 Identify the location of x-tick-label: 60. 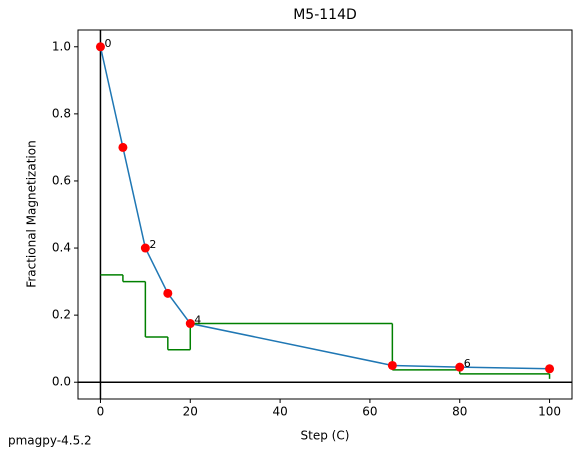
(369, 412).